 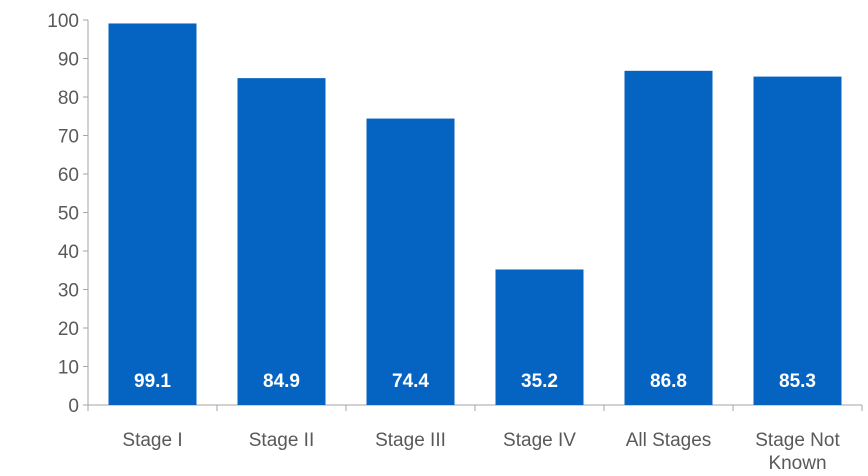 What do you see at coordinates (669, 440) in the screenshot?
I see `category-label: All Stages` at bounding box center [669, 440].